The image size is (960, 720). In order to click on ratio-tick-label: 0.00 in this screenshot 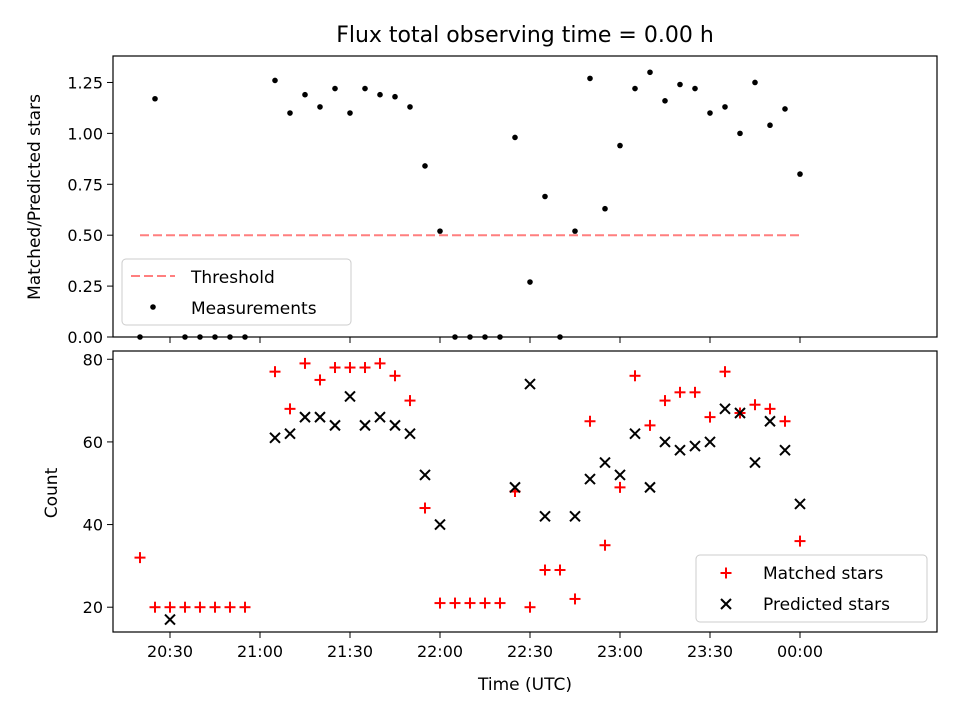, I will do `click(85, 337)`.